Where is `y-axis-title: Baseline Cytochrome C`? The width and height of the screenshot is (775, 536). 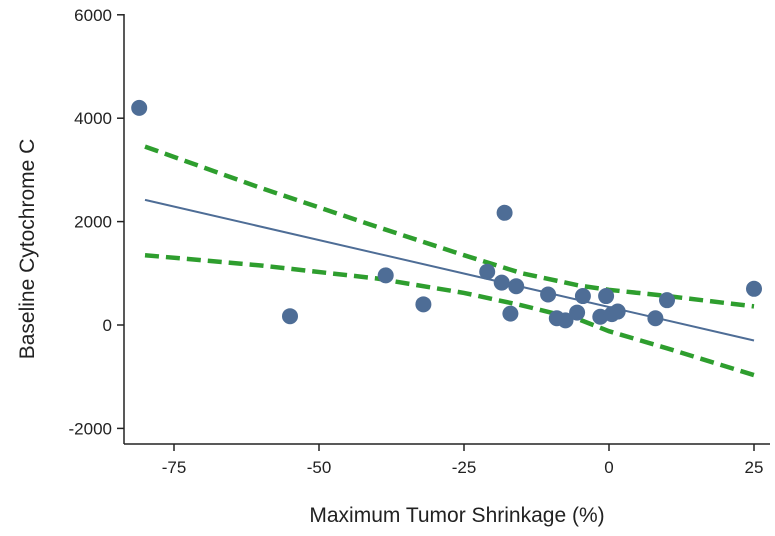
y-axis-title: Baseline Cytochrome C is located at coordinates (27, 249).